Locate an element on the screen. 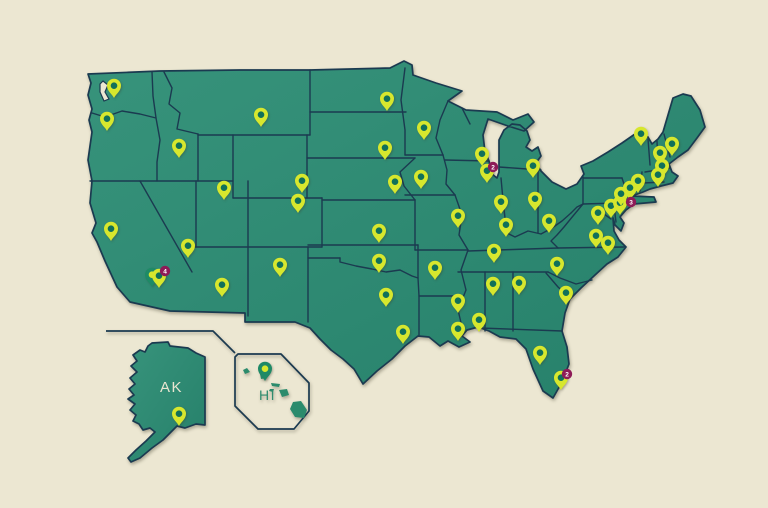 The image size is (768, 508). hawaii-label: HI is located at coordinates (267, 395).